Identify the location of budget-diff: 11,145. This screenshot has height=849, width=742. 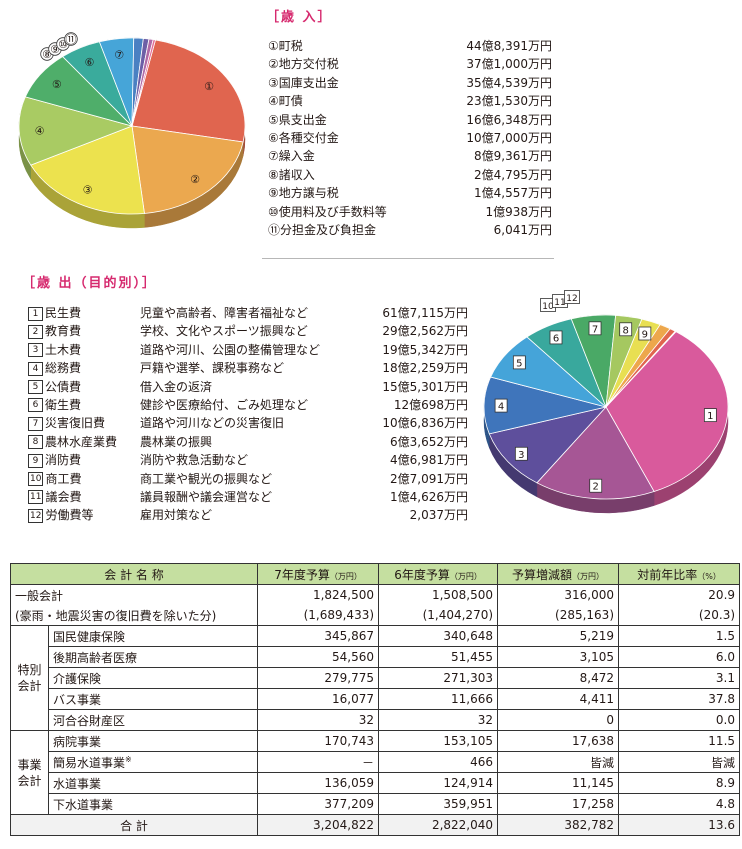
(558, 783).